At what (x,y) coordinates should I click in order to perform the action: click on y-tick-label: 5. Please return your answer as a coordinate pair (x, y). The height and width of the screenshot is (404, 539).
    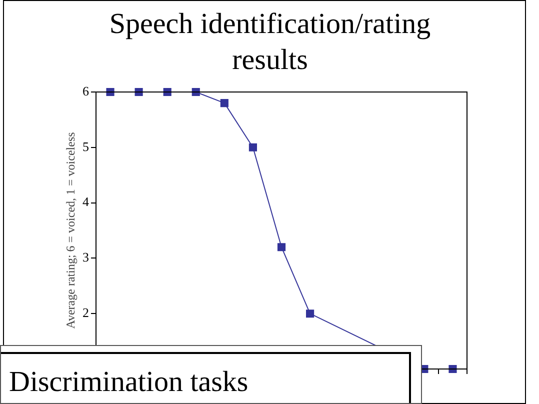
    Looking at the image, I should click on (85, 146).